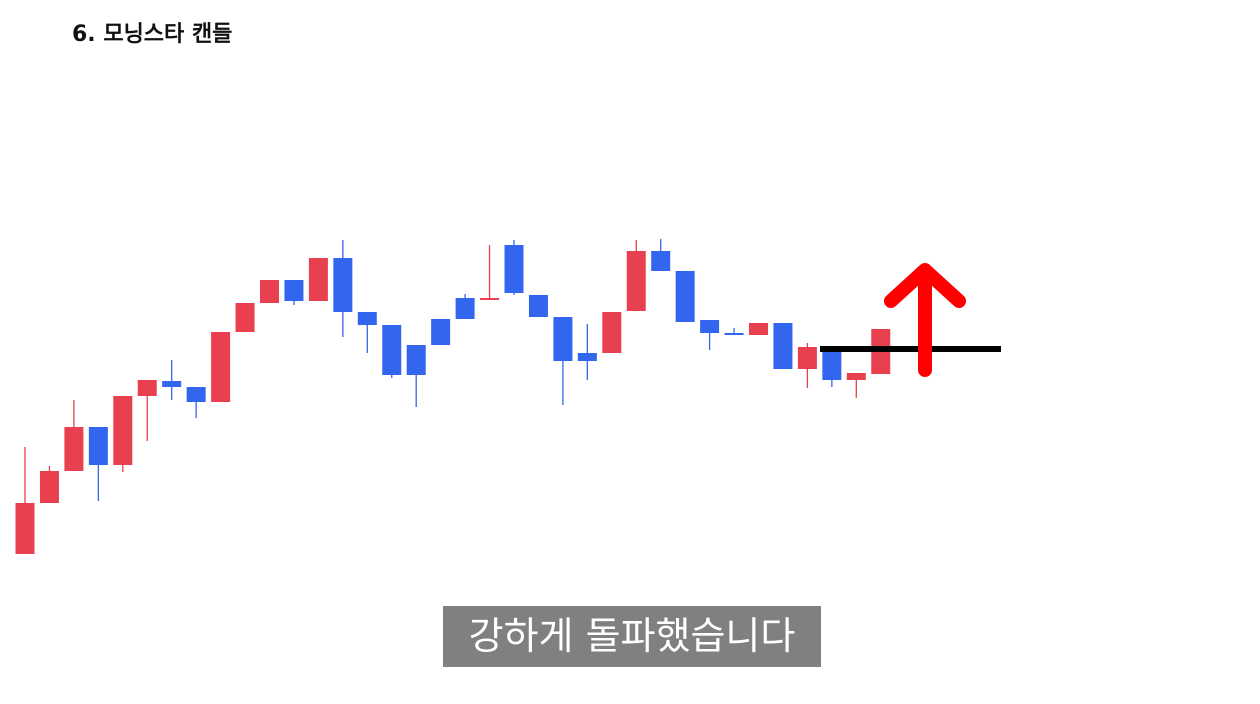  I want to click on arrow-head, so click(925, 285).